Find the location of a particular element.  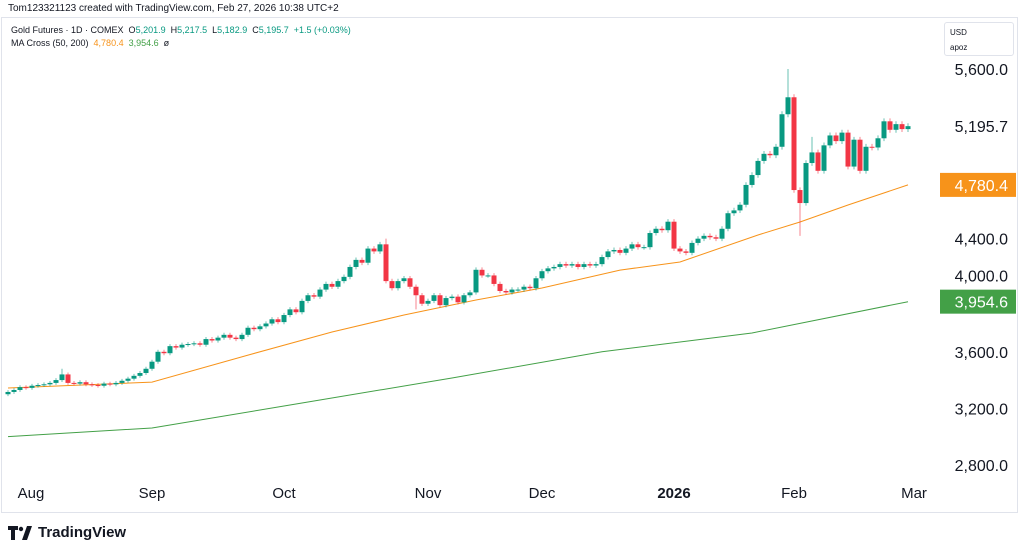

high-label: H is located at coordinates (174, 30).